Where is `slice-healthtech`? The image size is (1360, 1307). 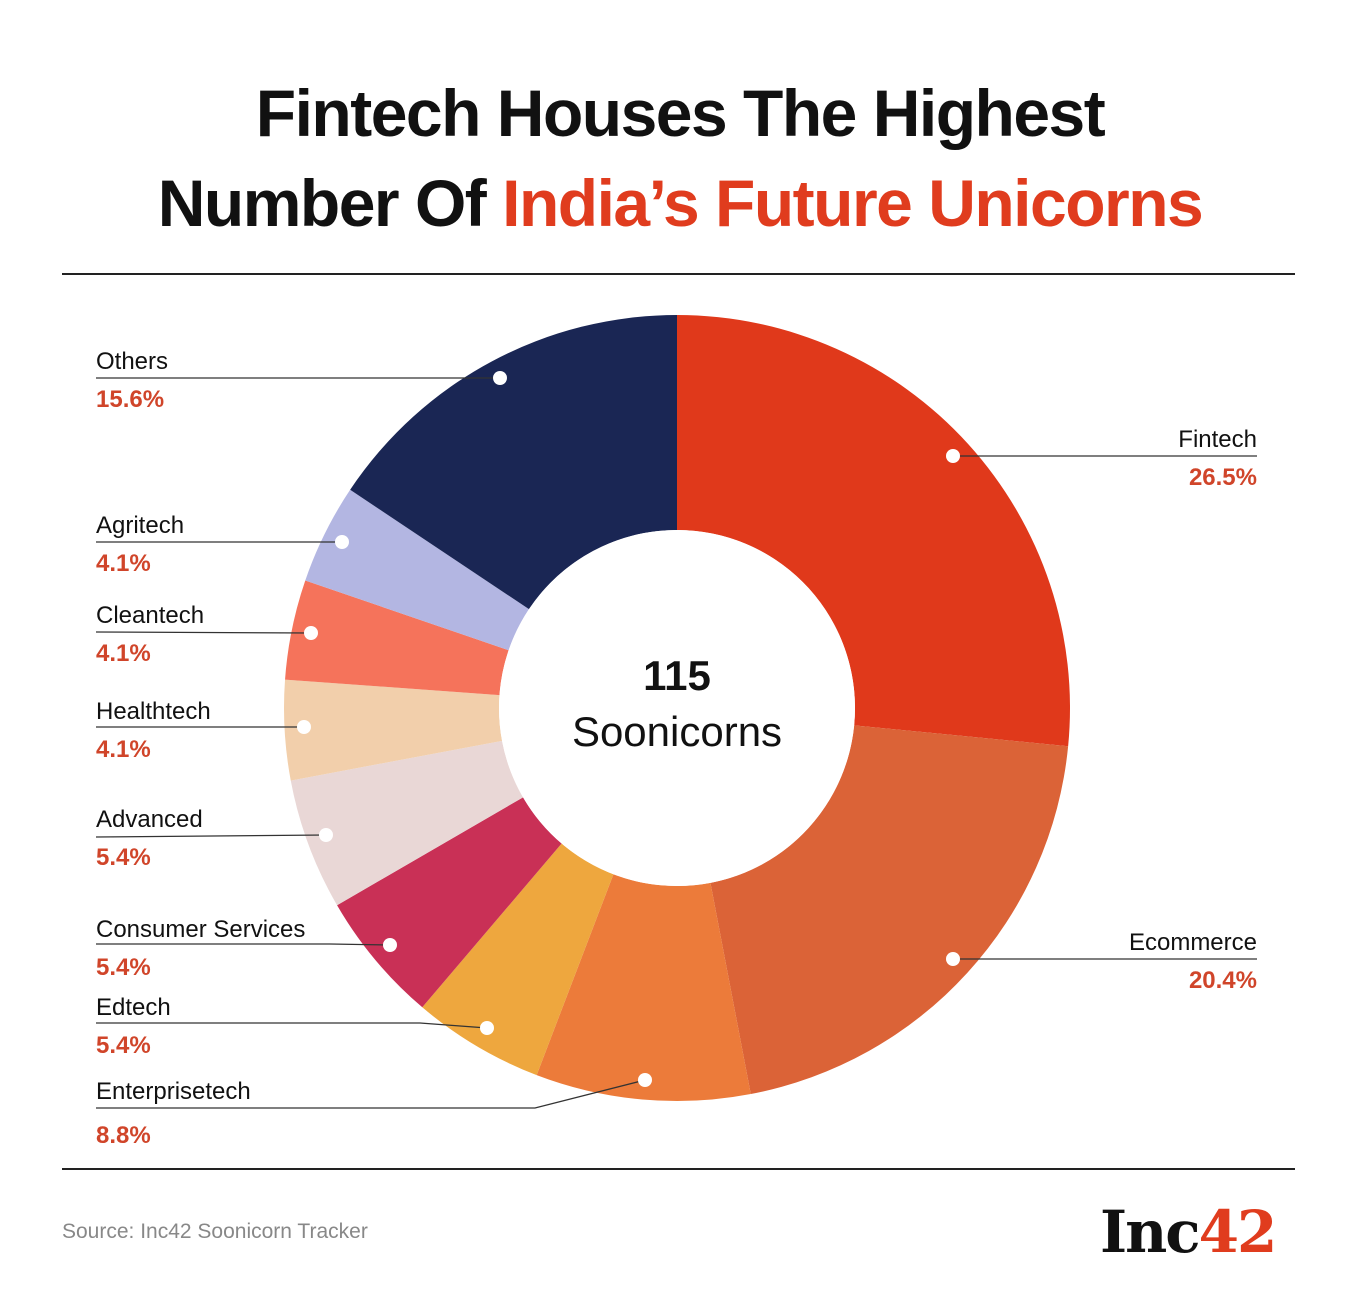 slice-healthtech is located at coordinates (393, 730).